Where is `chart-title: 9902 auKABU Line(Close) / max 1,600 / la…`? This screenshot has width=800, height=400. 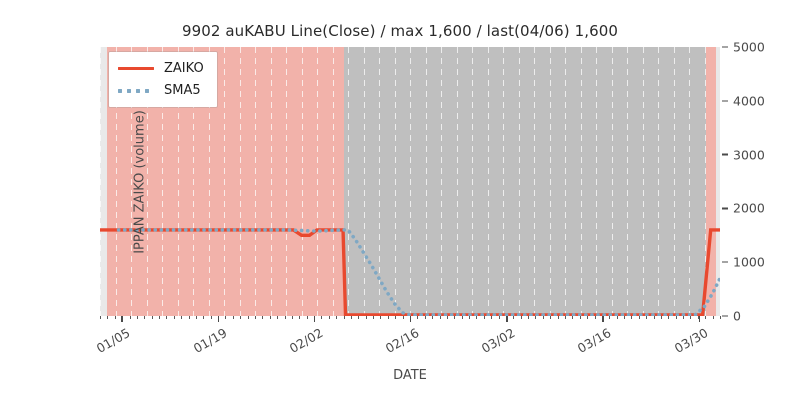
chart-title: 9902 auKABU Line(Close) / max 1,600 / la… is located at coordinates (400, 31).